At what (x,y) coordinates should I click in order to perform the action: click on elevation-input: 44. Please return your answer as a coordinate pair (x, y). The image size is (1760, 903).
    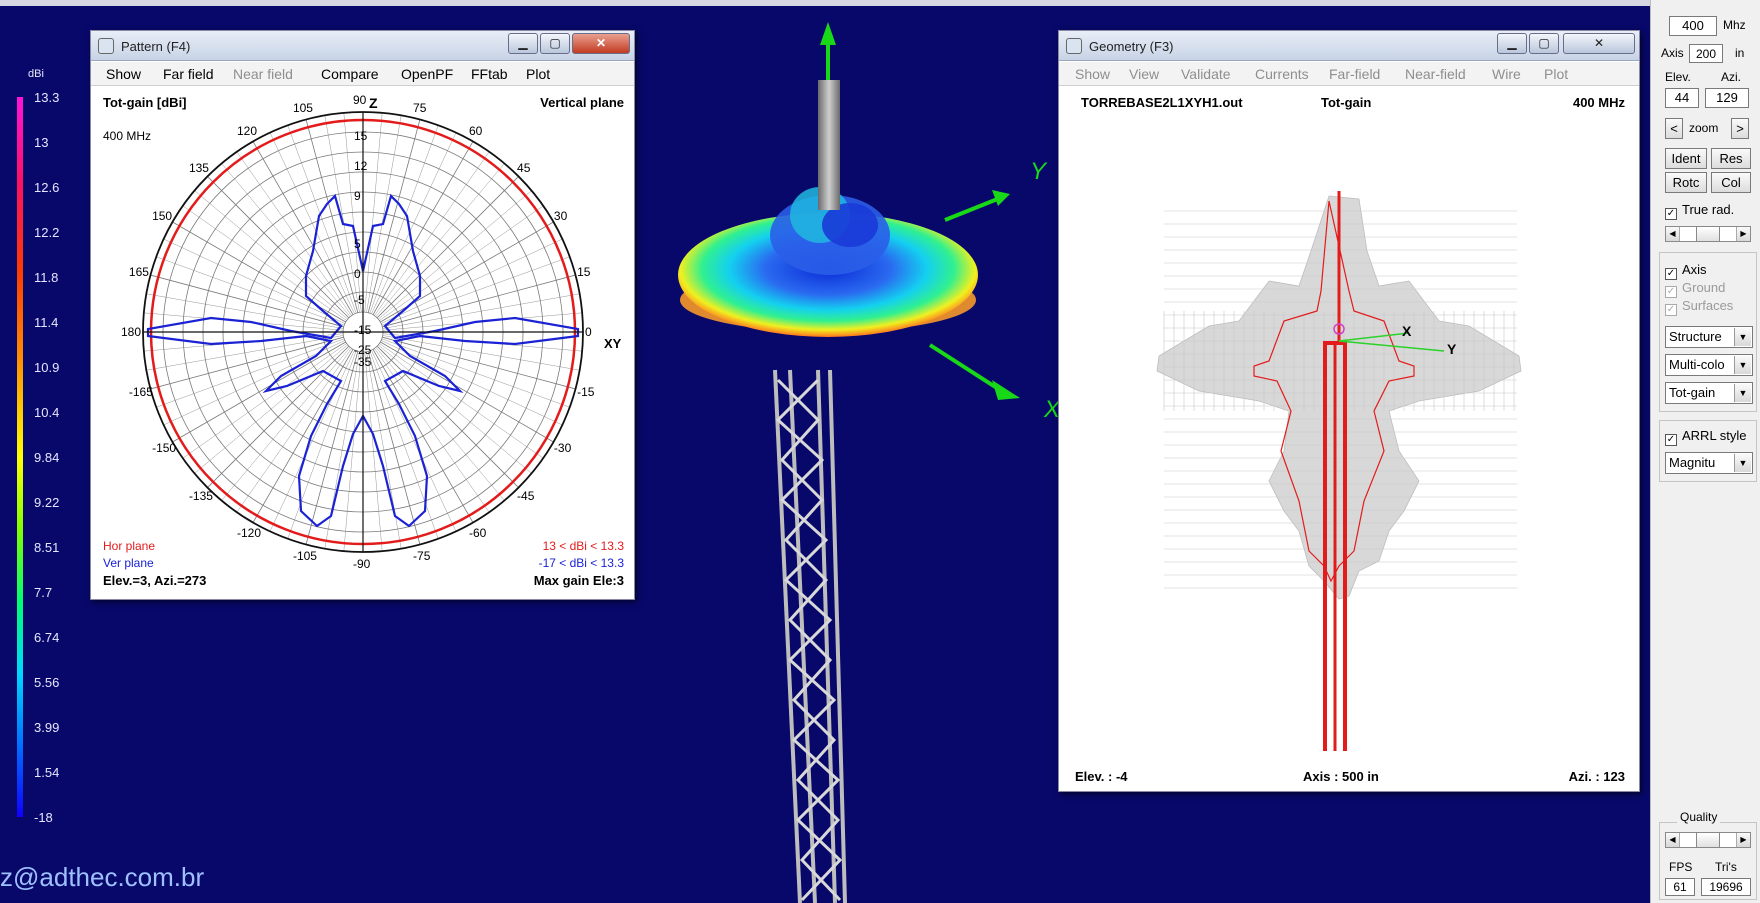
    Looking at the image, I should click on (1682, 98).